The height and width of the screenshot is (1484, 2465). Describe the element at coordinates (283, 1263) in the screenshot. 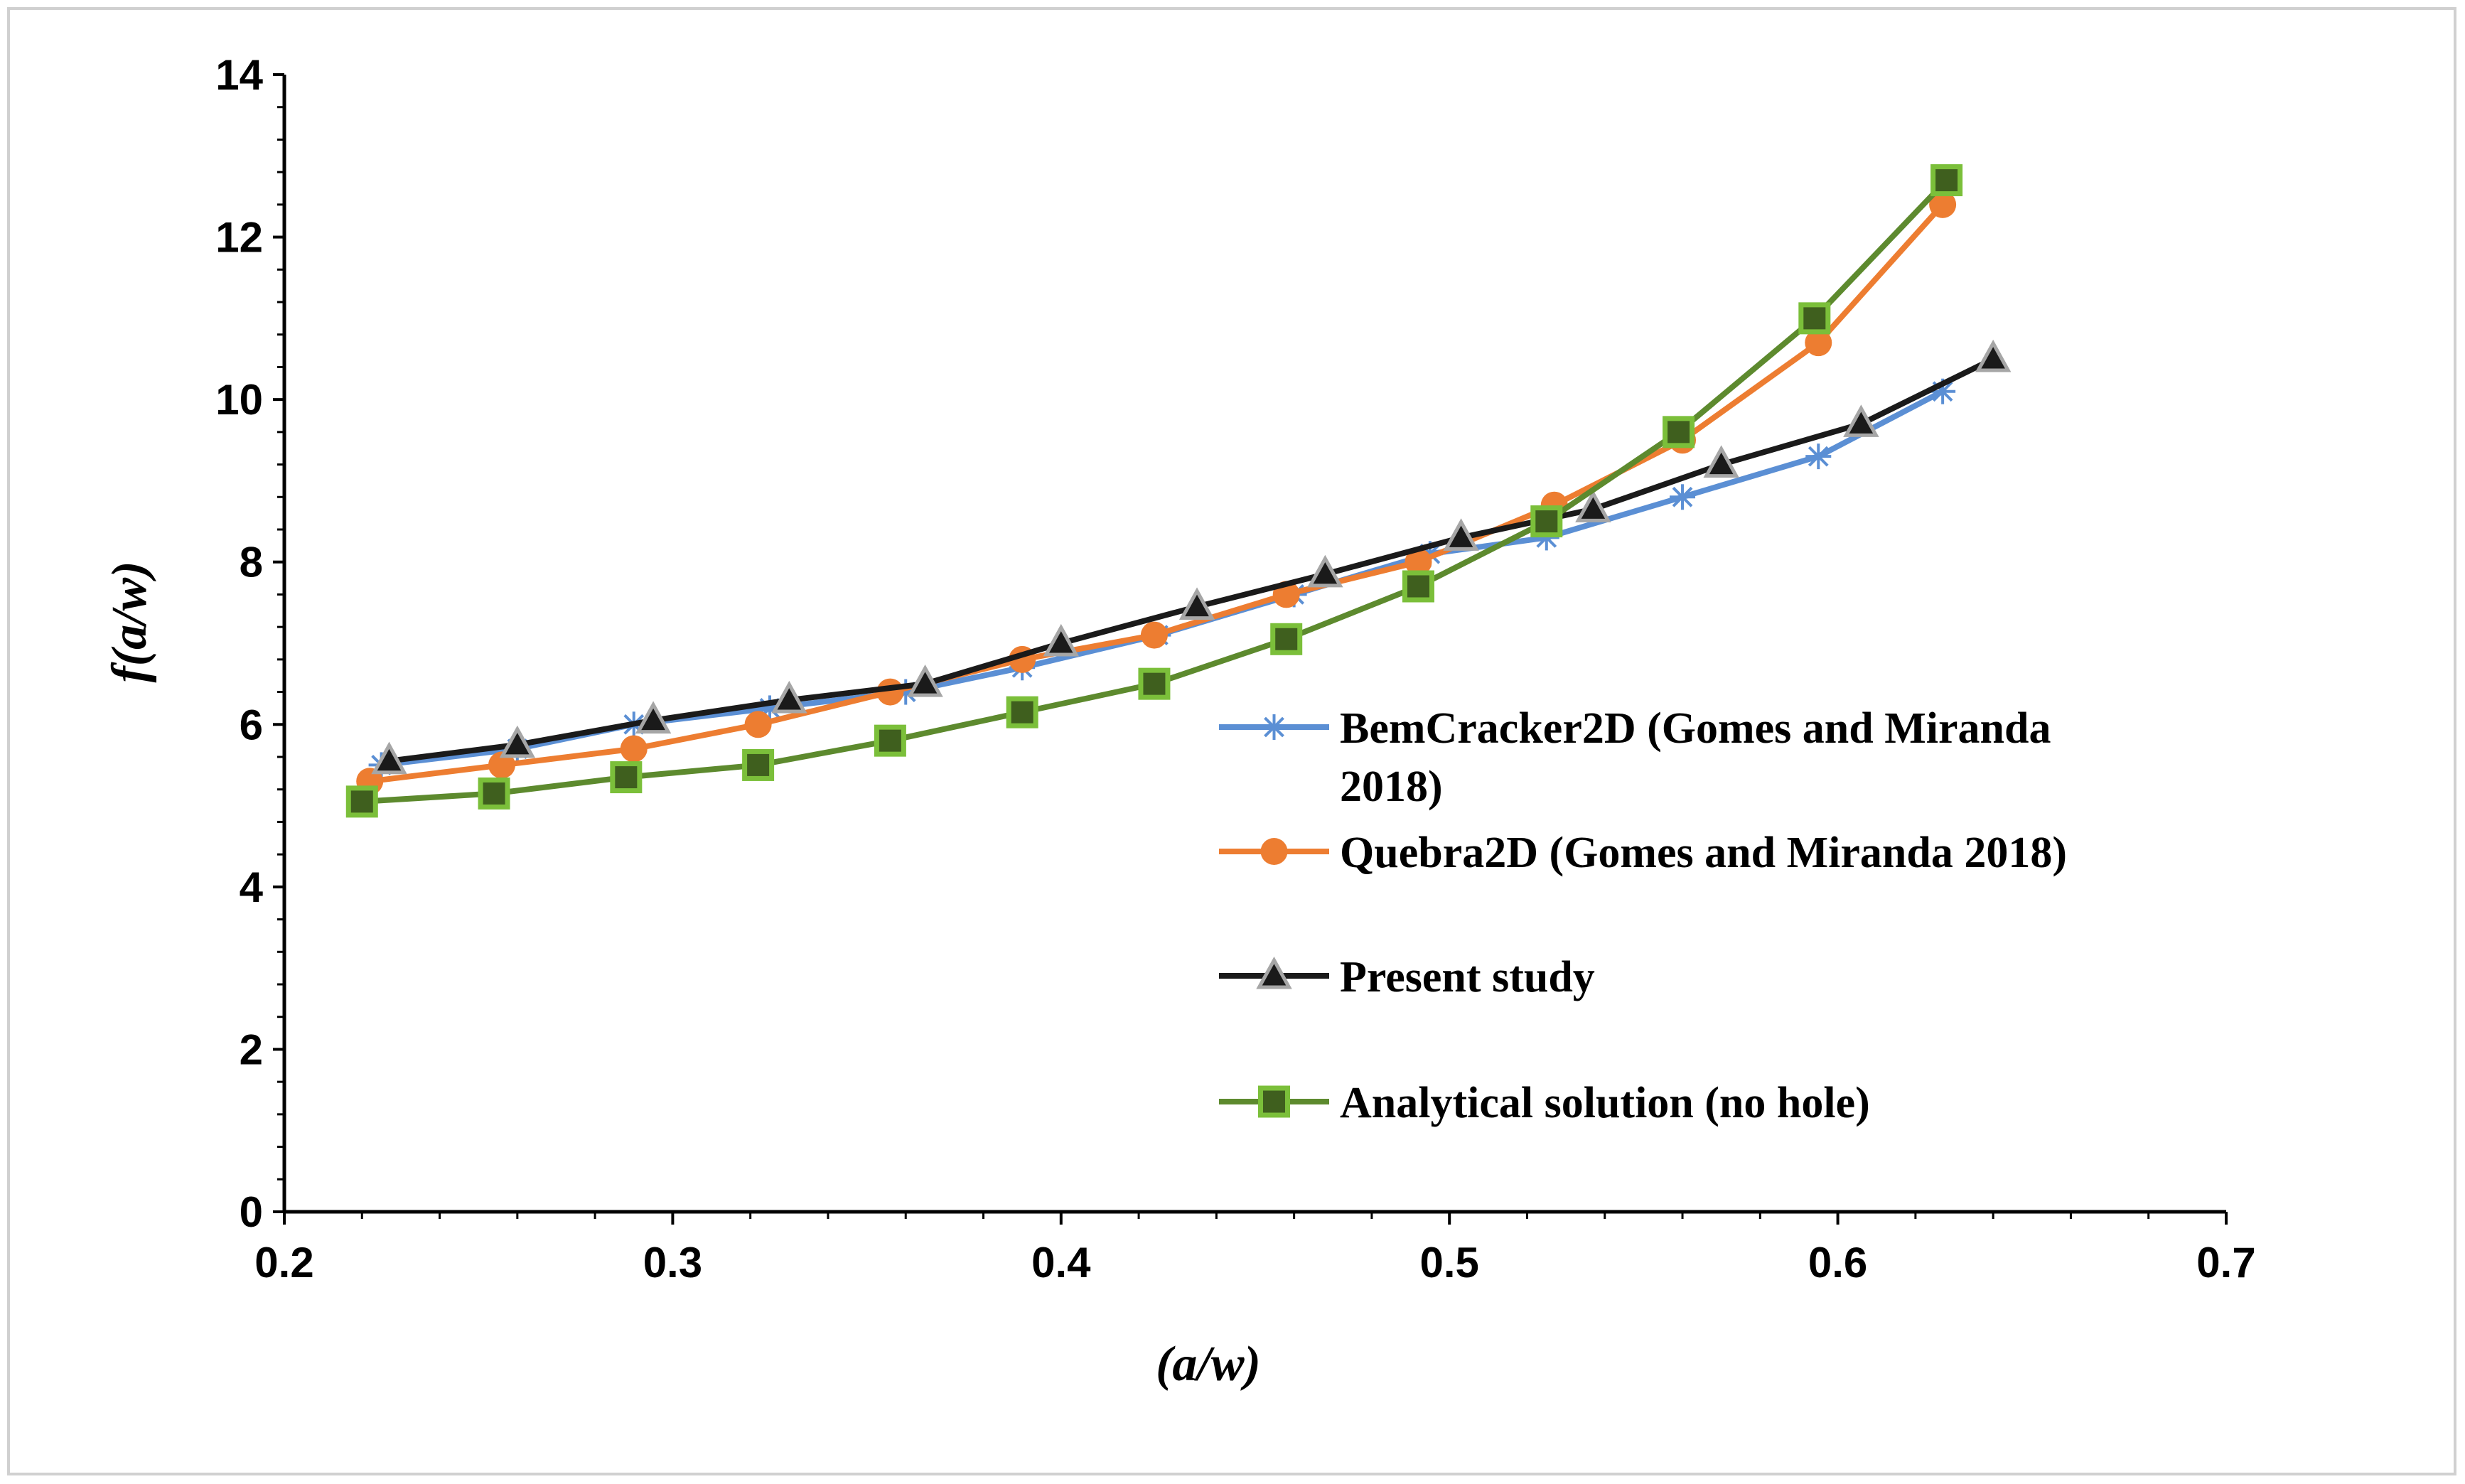

I see `x-tick-label: 0.2` at that location.